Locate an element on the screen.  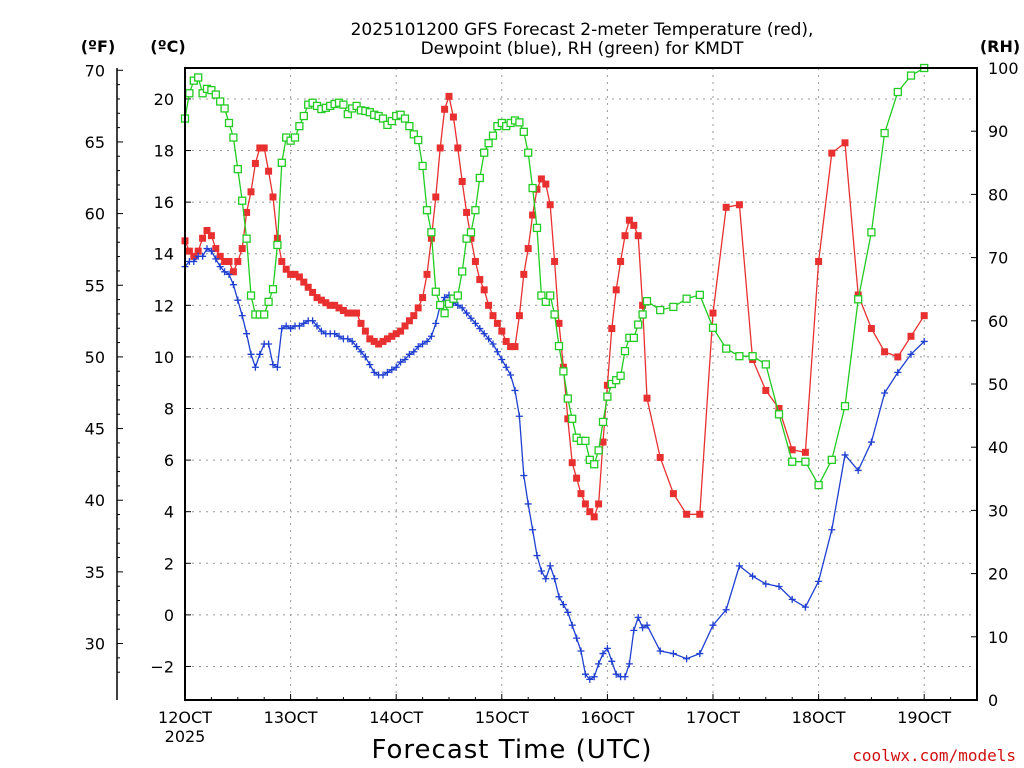
rh-tick-label: 50 is located at coordinates (998, 384).